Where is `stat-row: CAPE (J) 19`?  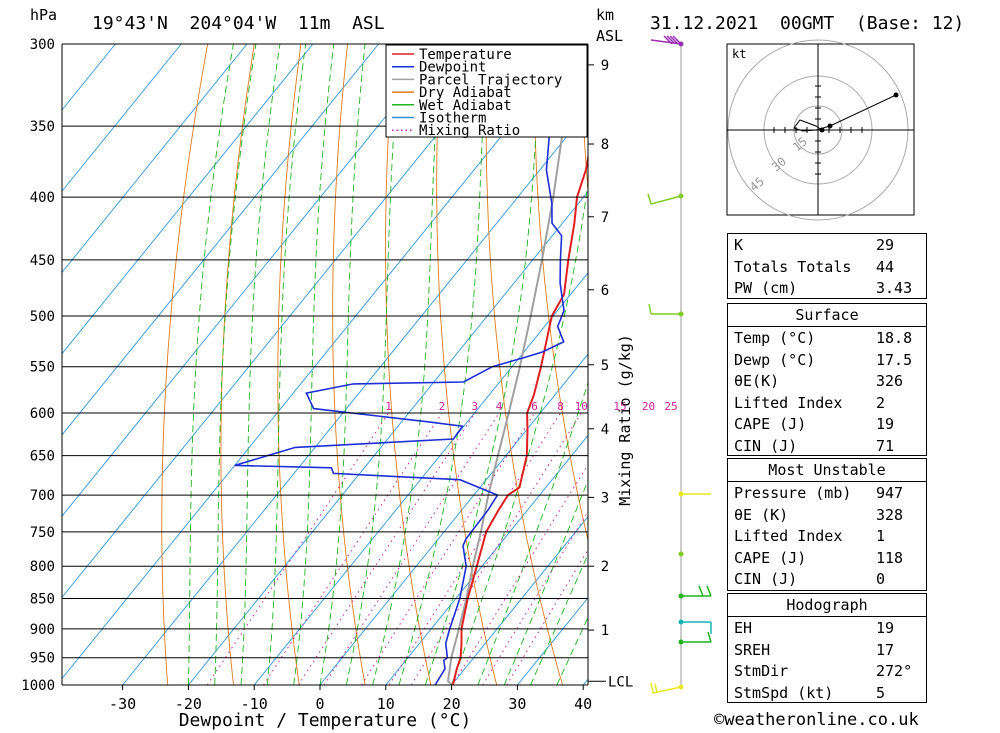 stat-row: CAPE (J) 19 is located at coordinates (827, 424).